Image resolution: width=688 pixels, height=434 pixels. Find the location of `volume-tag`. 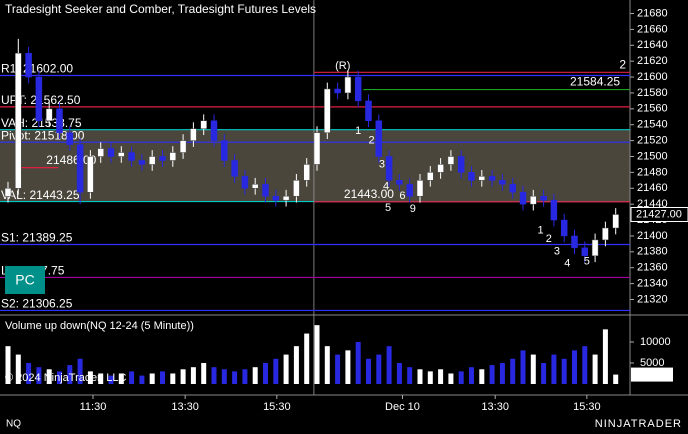

volume-tag is located at coordinates (652, 374).